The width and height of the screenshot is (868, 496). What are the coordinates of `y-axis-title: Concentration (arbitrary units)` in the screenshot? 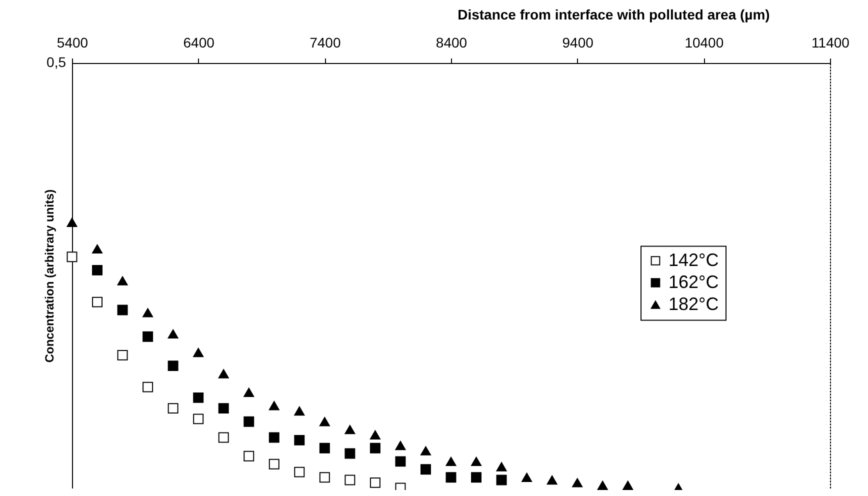 It's located at (49, 276).